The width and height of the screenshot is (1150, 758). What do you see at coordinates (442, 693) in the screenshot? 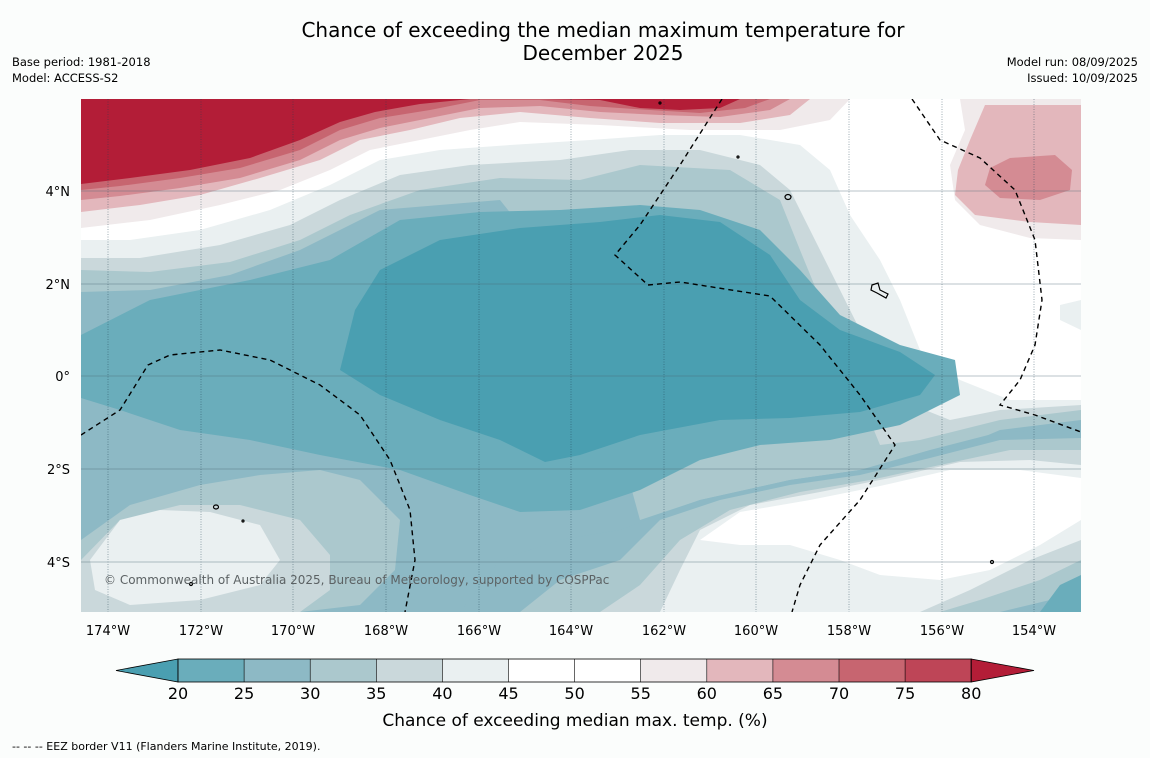
I see `colorbar-tick-label: 40` at bounding box center [442, 693].